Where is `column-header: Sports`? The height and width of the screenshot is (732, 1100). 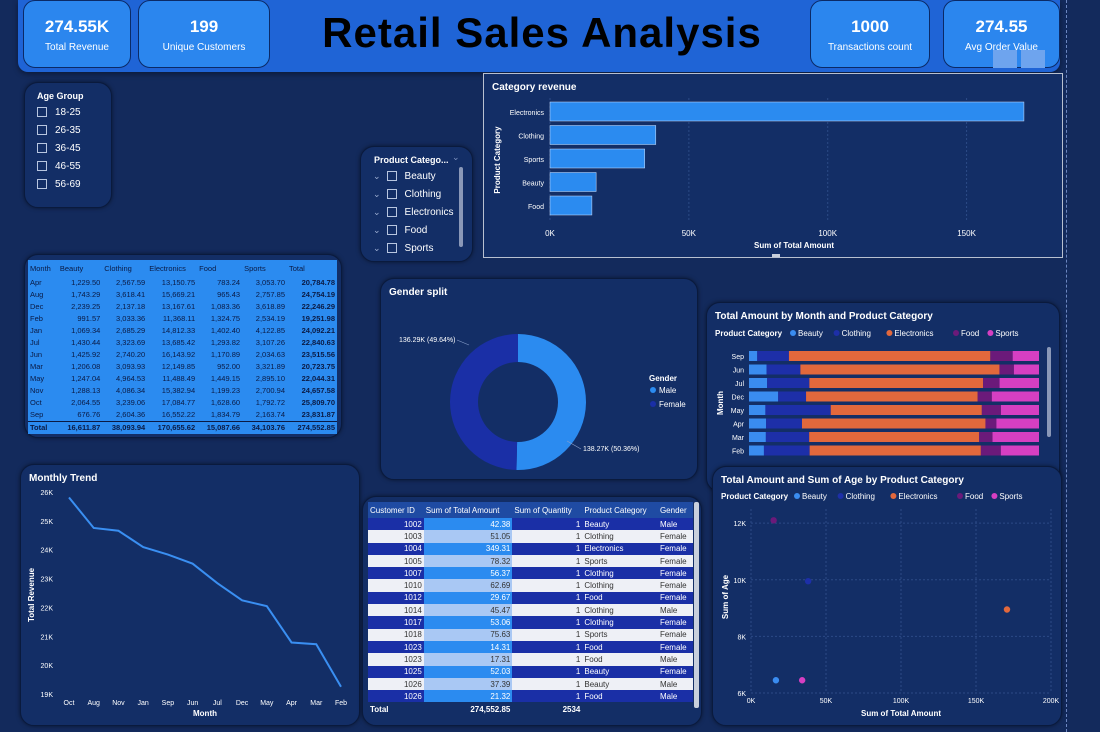 column-header: Sports is located at coordinates (255, 268).